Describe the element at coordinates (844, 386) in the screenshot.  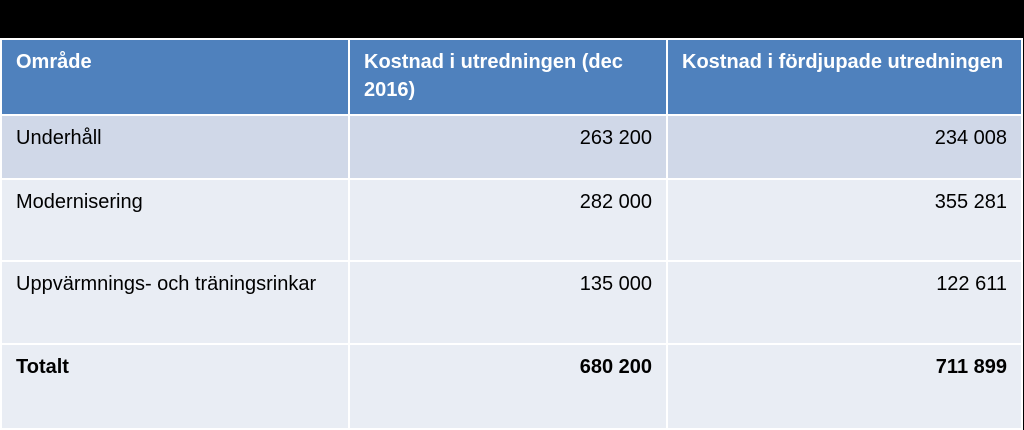
I see `cell-cost-deep: 711 899` at that location.